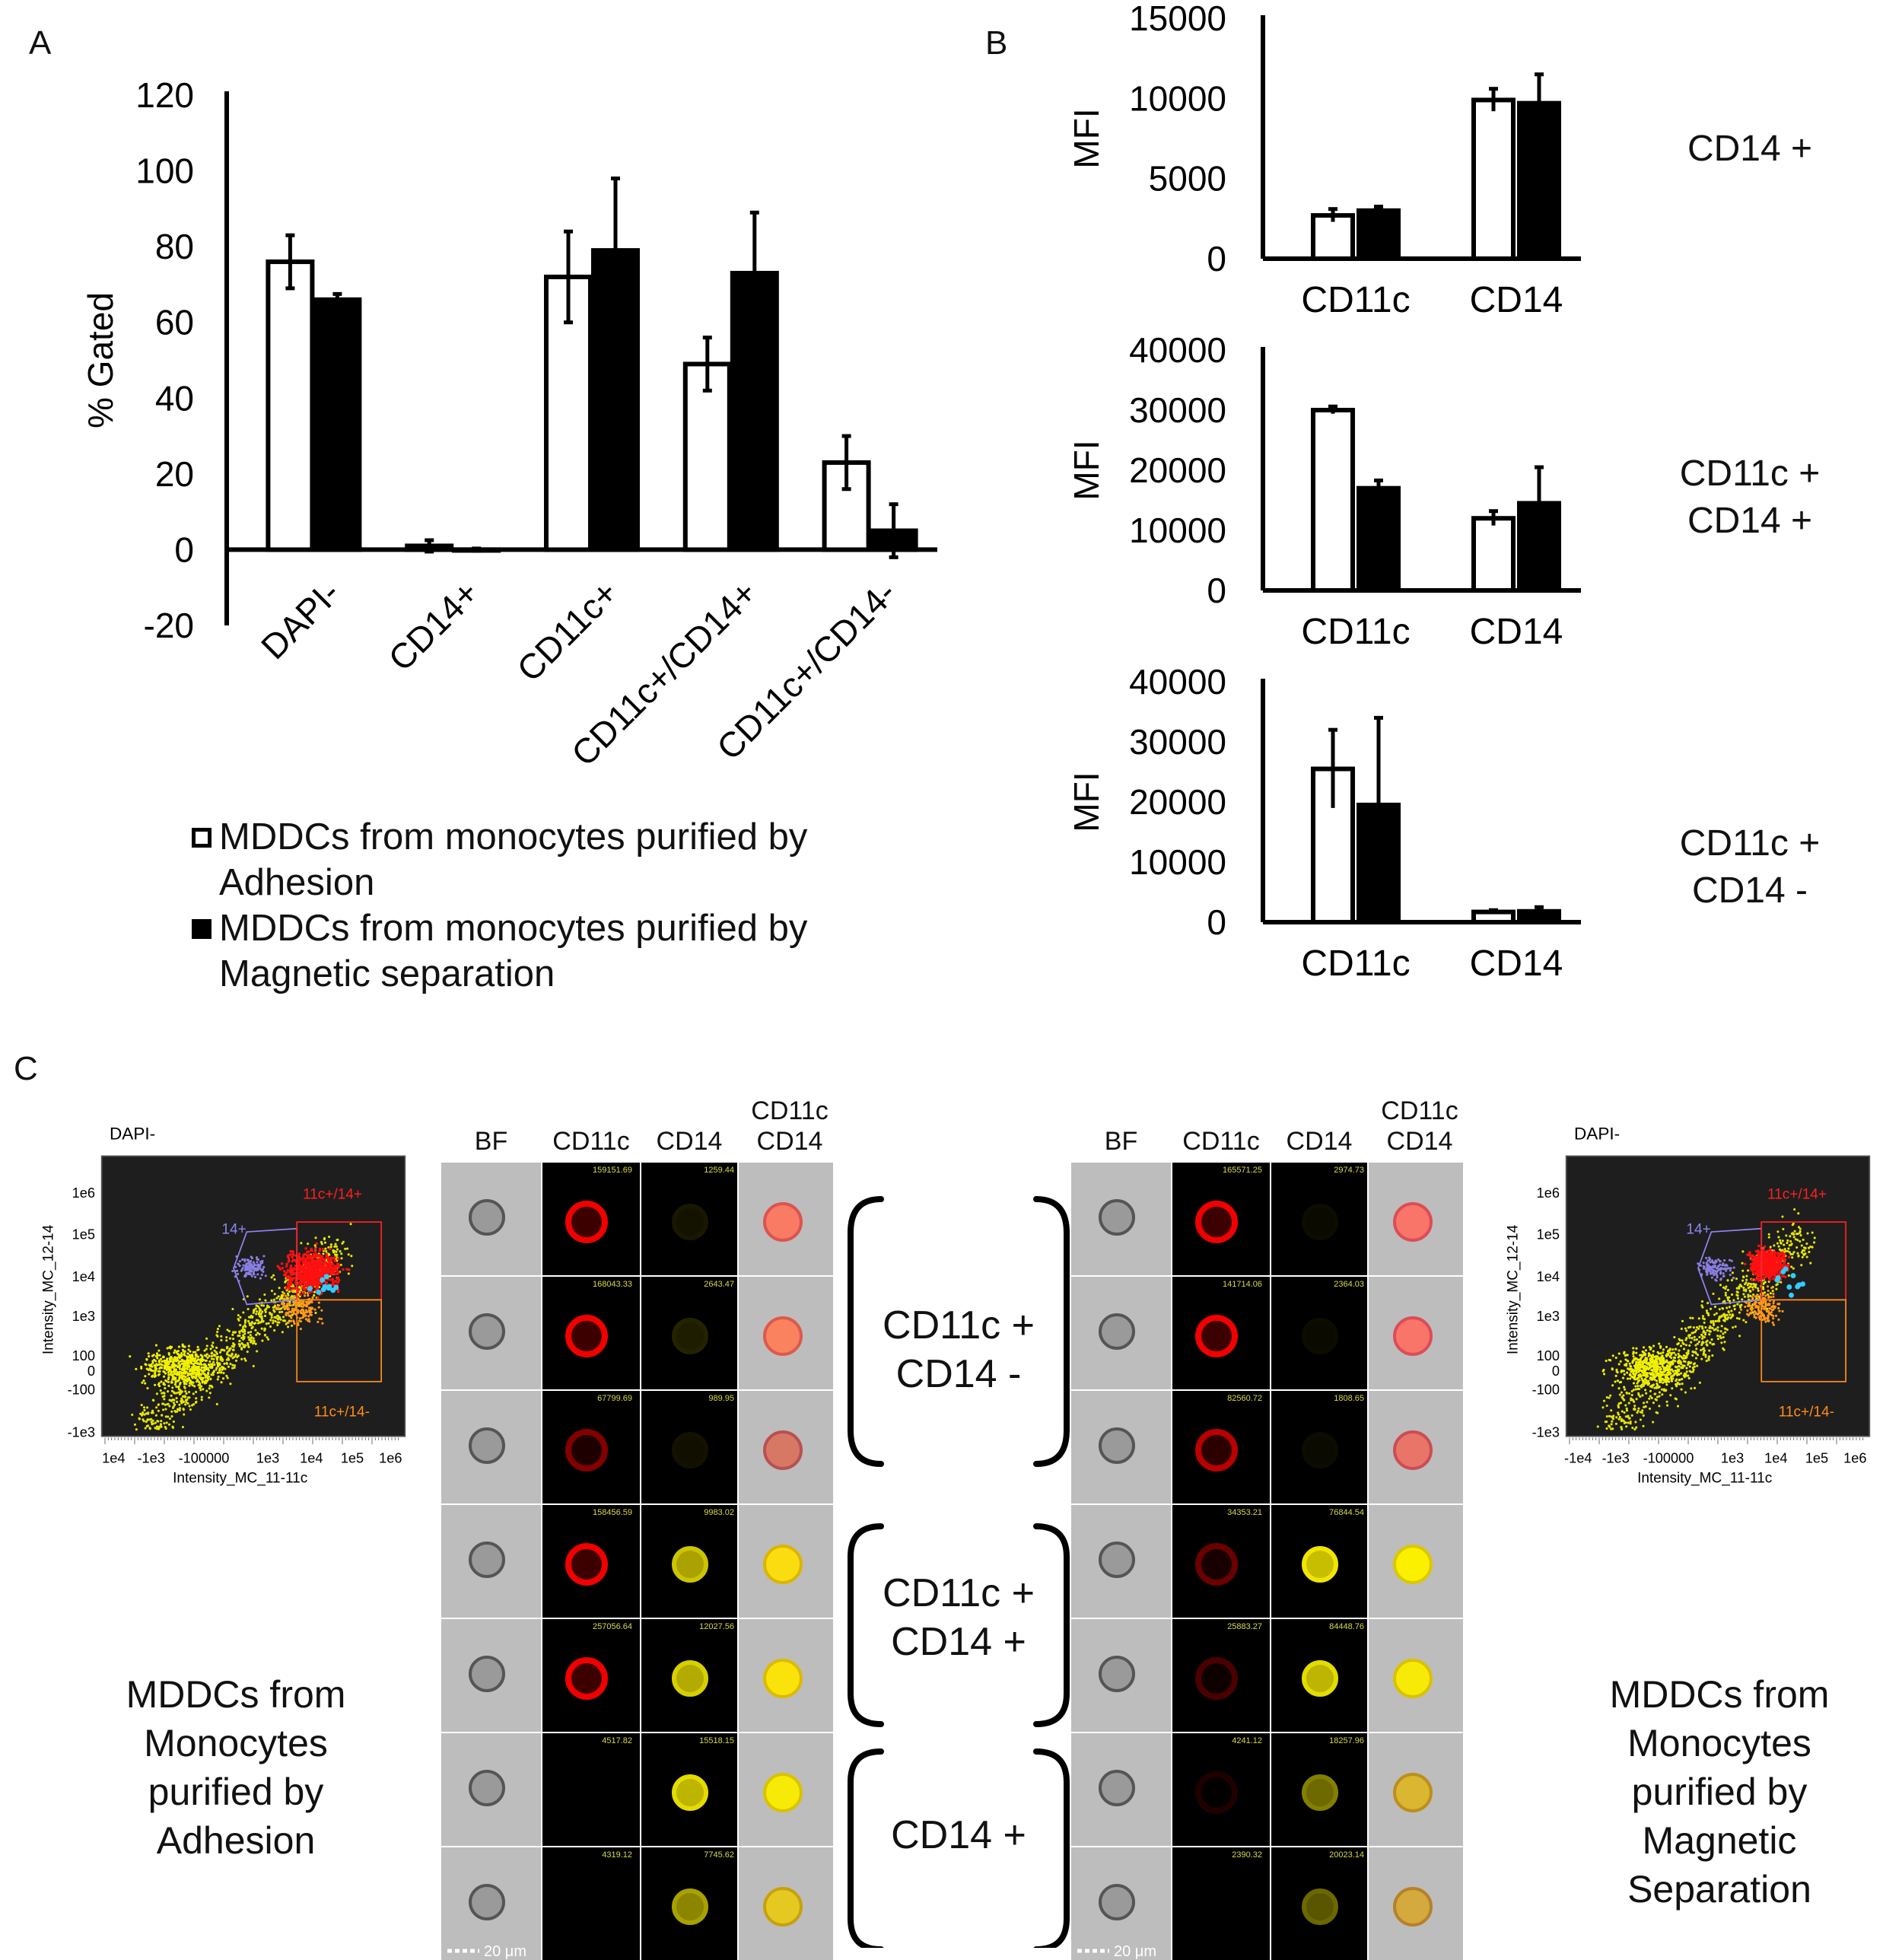 The width and height of the screenshot is (1902, 1960). What do you see at coordinates (81, 1433) in the screenshot?
I see `y-tick-label: -1e3` at bounding box center [81, 1433].